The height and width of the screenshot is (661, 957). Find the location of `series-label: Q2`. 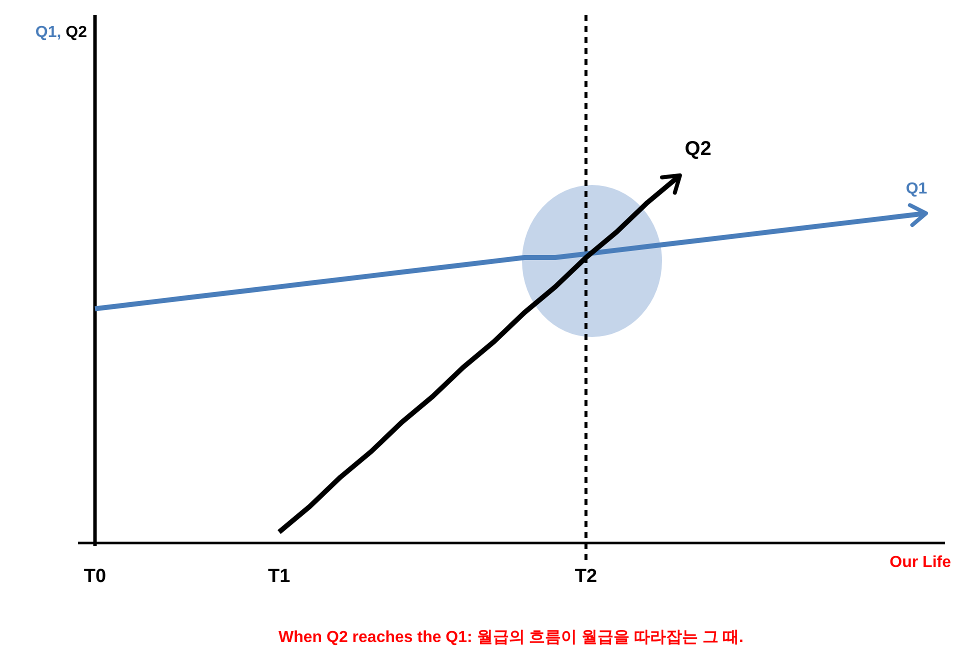

series-label: Q2 is located at coordinates (698, 149).